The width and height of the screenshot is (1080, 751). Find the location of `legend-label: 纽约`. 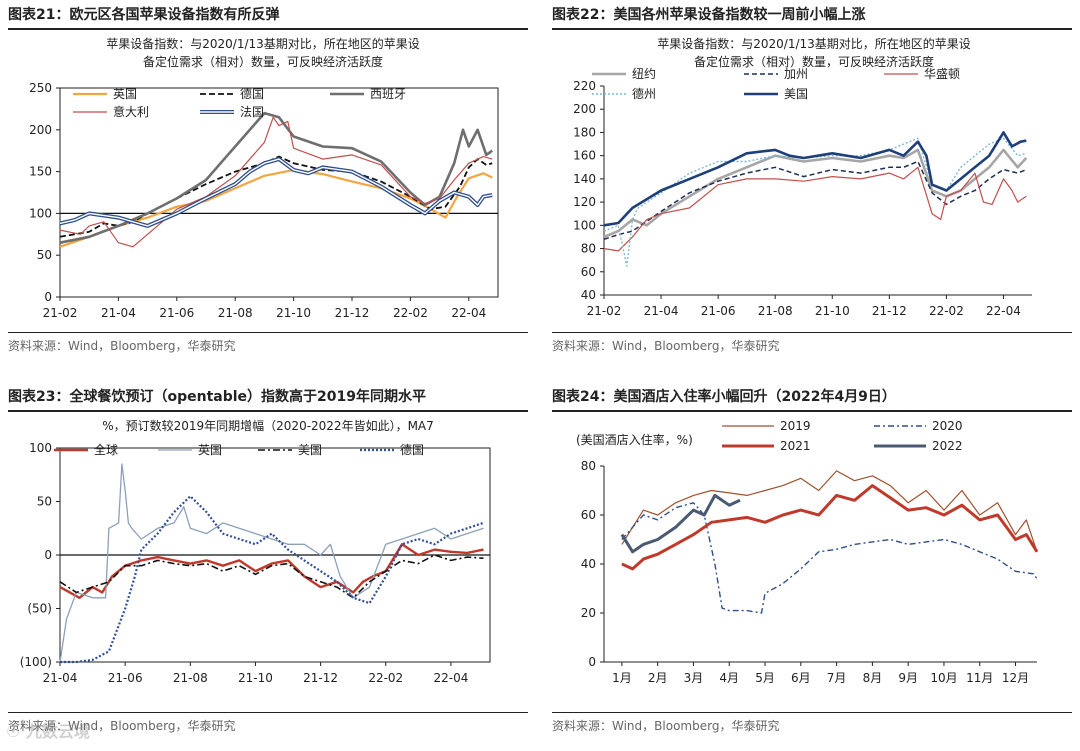

legend-label: 纽约 is located at coordinates (644, 73).